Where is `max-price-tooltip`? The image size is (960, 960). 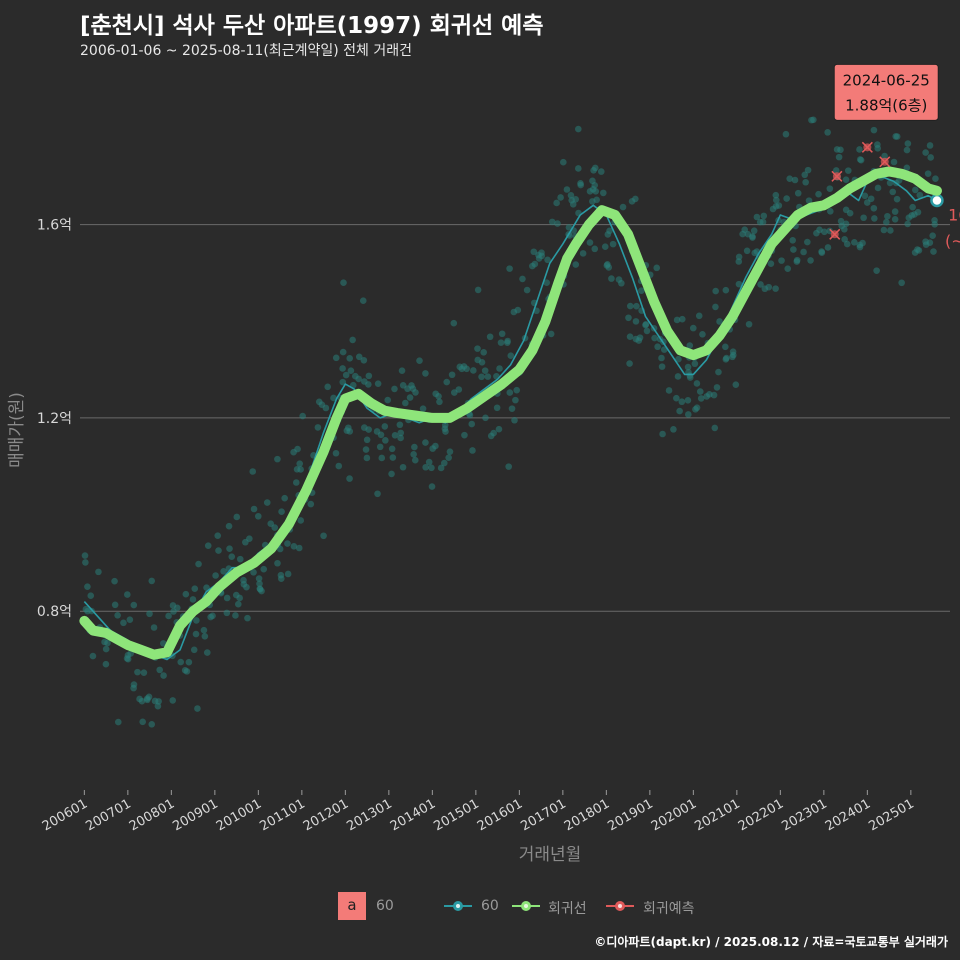 max-price-tooltip is located at coordinates (886, 92).